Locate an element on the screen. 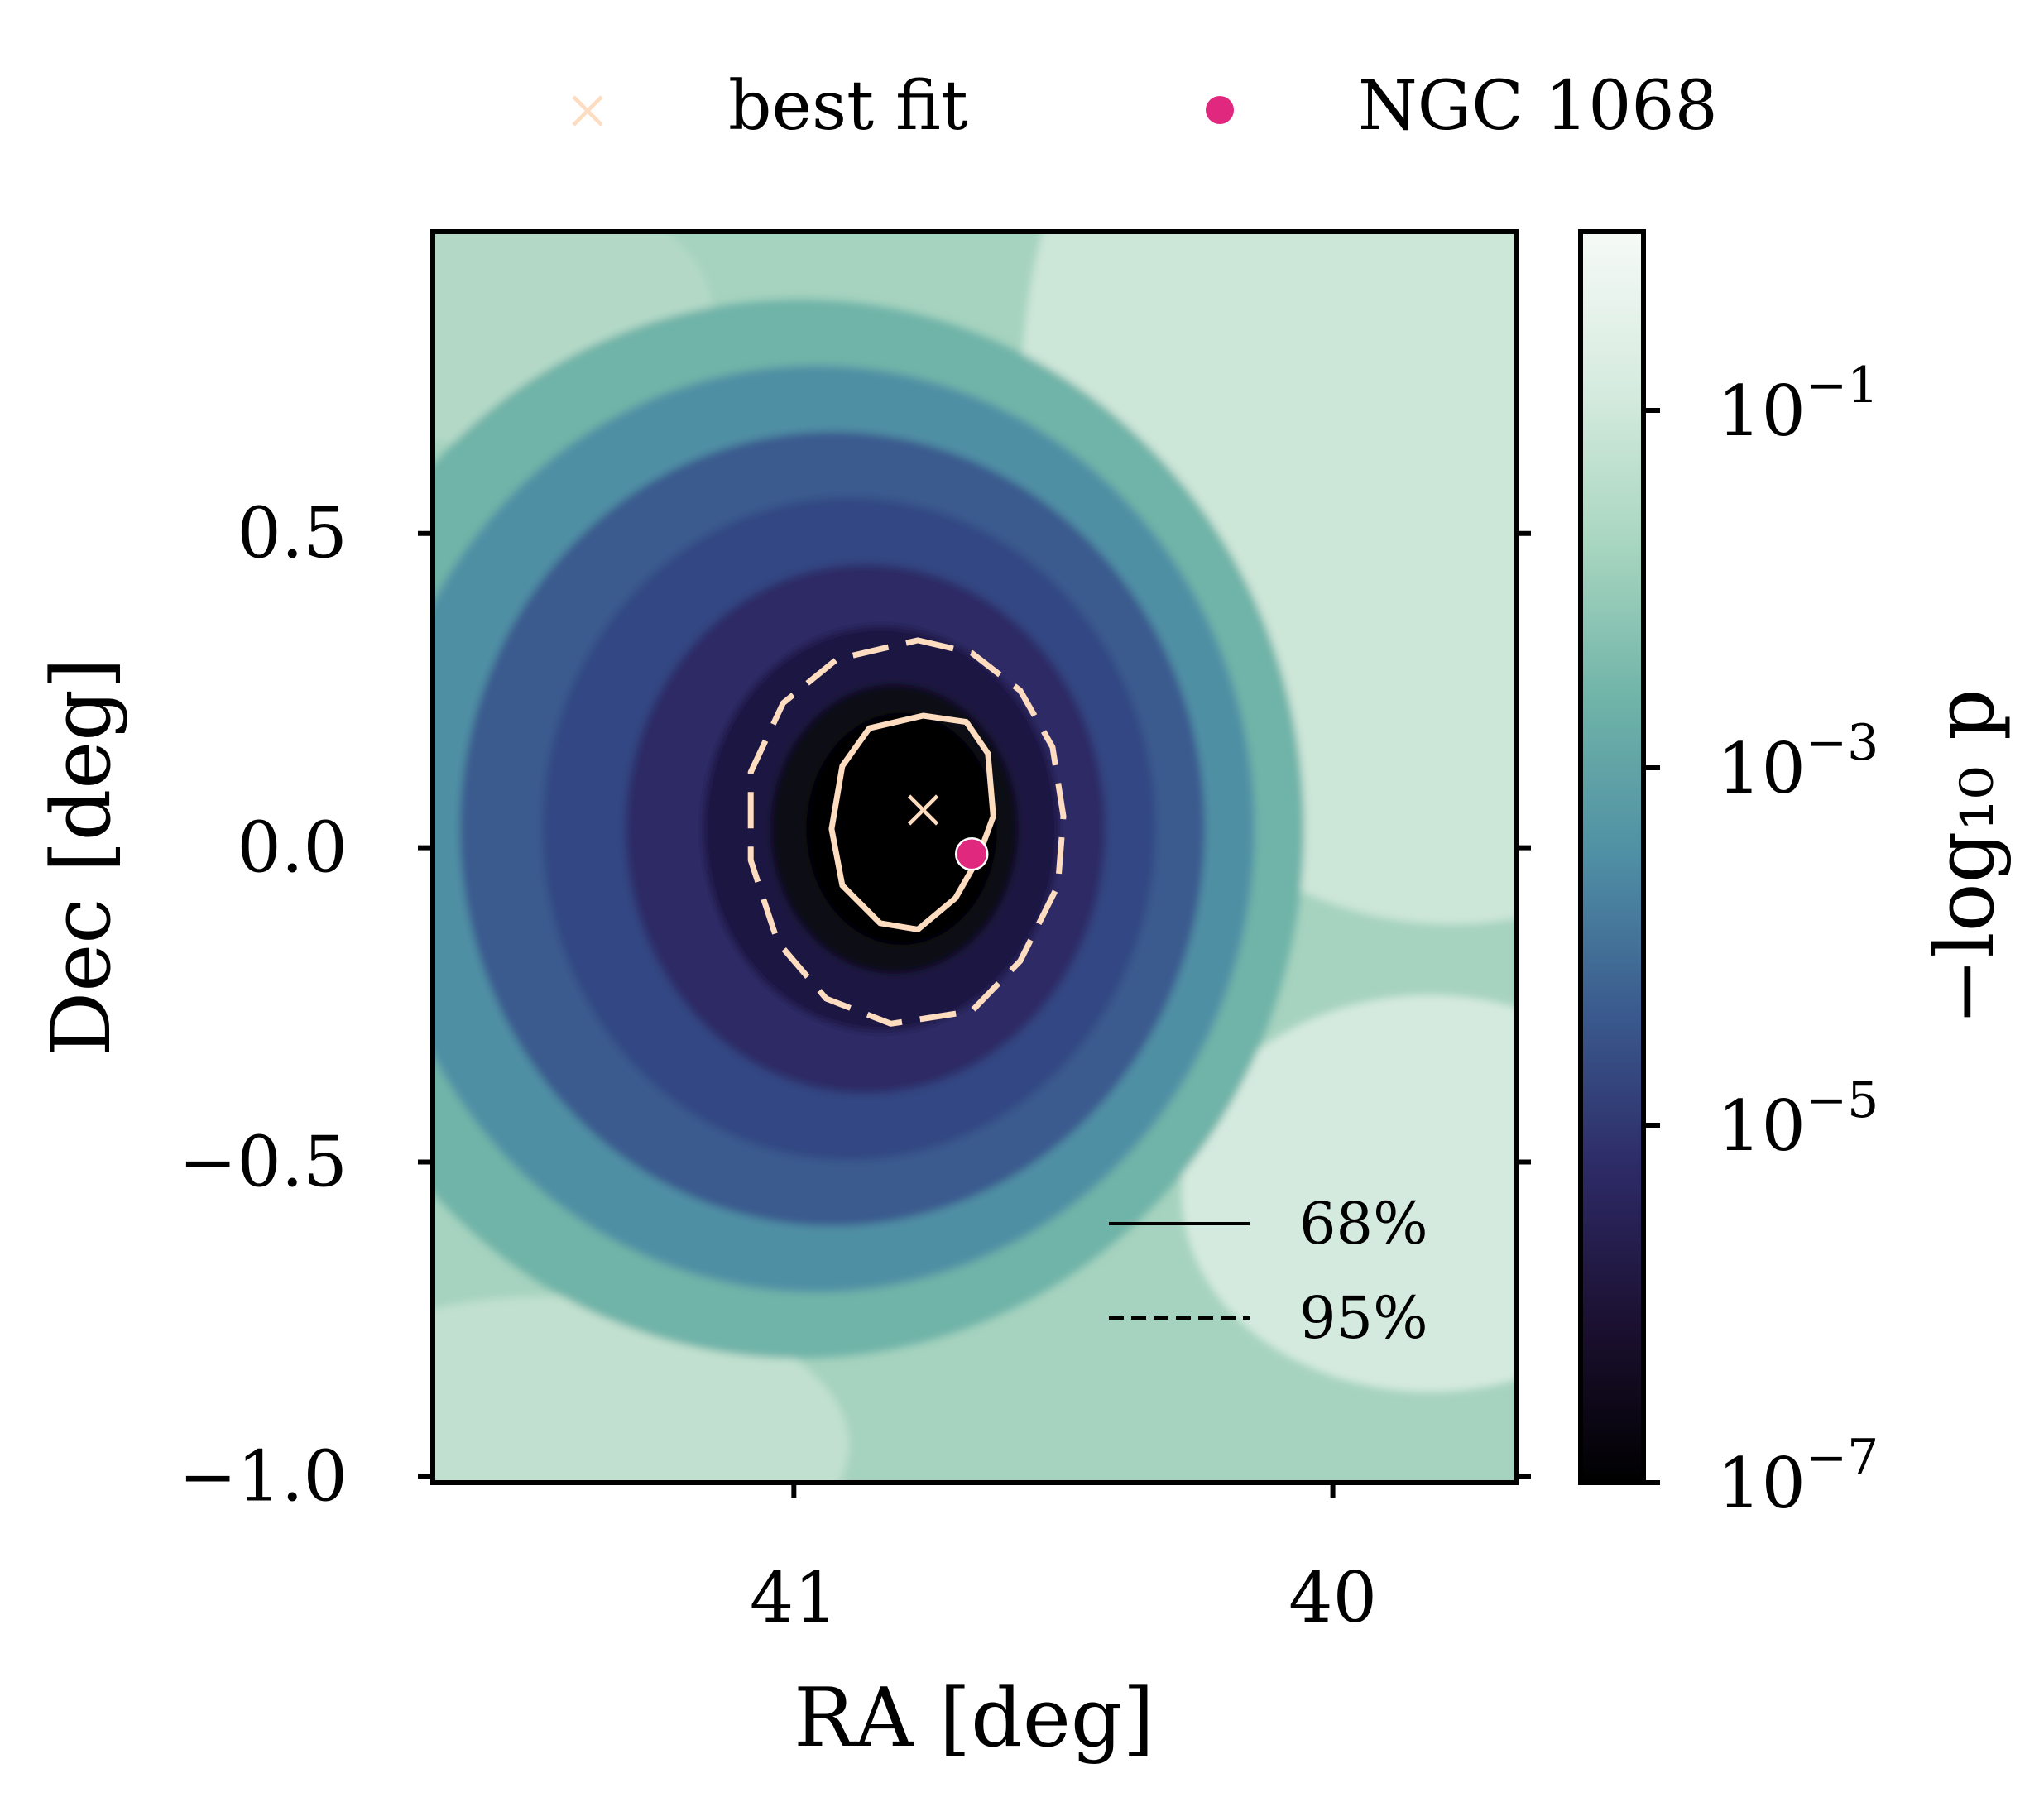 The image size is (2044, 1802). legend-best-fit-label: best fit is located at coordinates (848, 106).